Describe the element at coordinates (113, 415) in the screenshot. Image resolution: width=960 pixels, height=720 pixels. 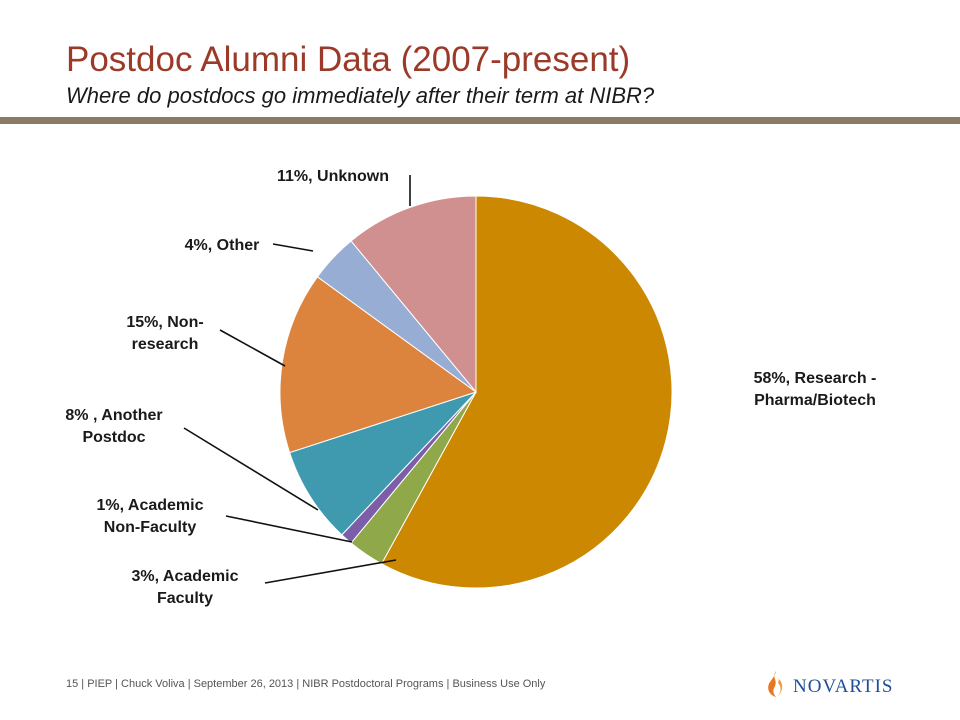
I see `slice-label: 8% , Another` at that location.